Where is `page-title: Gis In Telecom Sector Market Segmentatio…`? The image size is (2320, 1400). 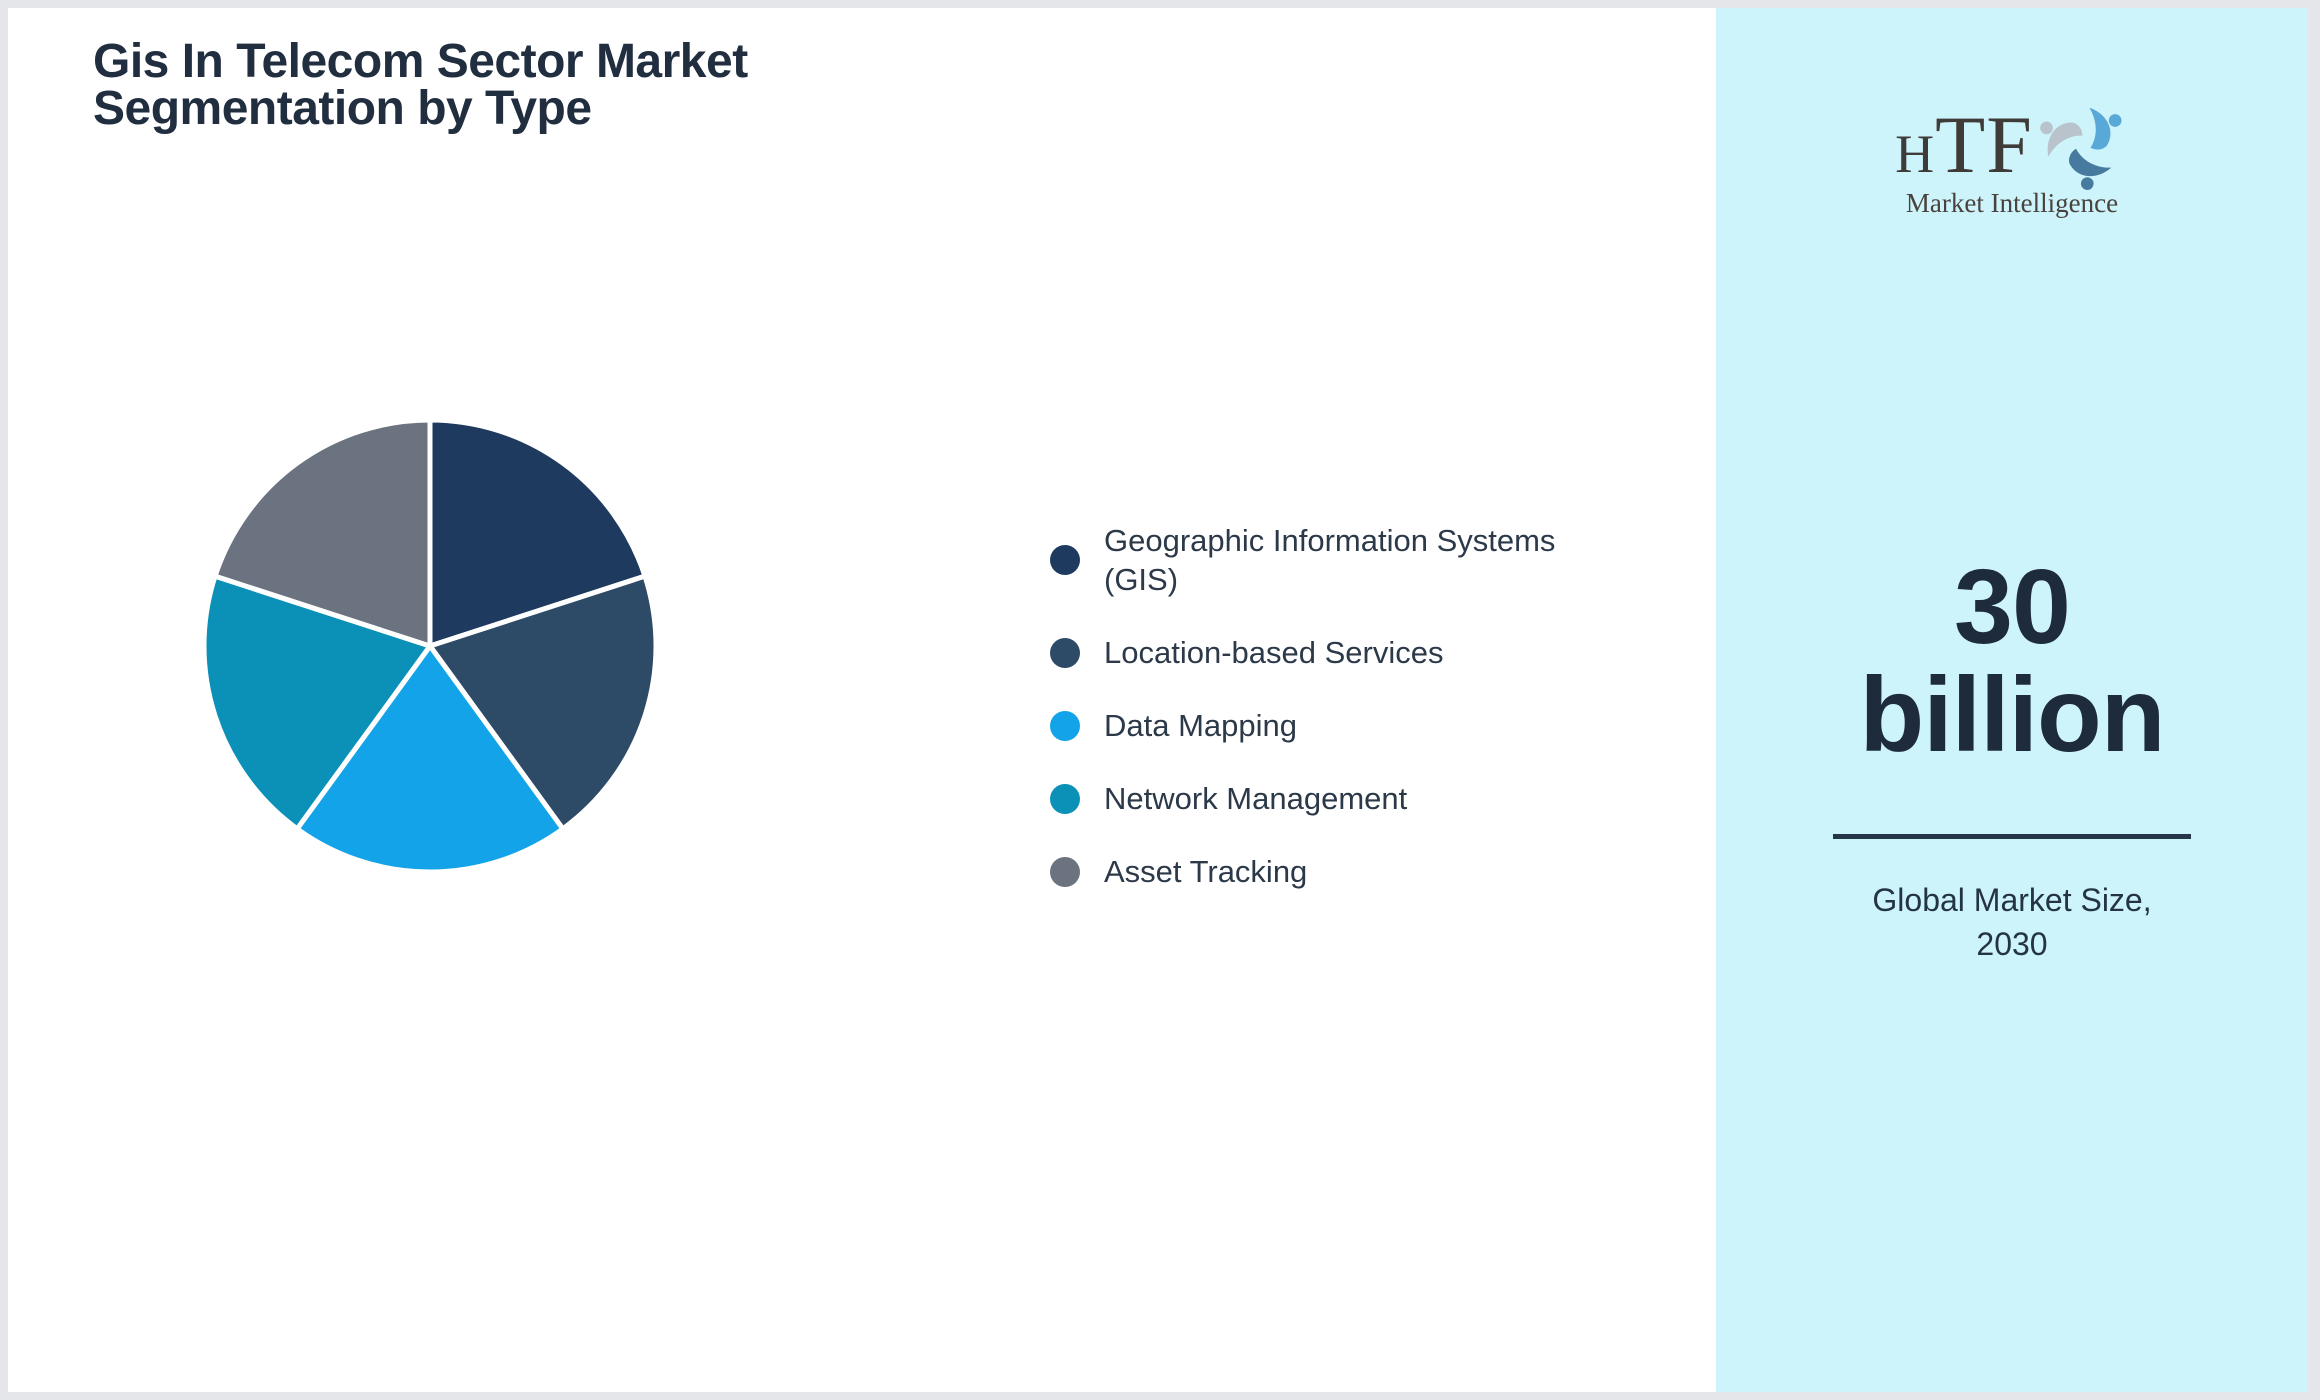 page-title: Gis In Telecom Sector Market Segmentatio… is located at coordinates (643, 85).